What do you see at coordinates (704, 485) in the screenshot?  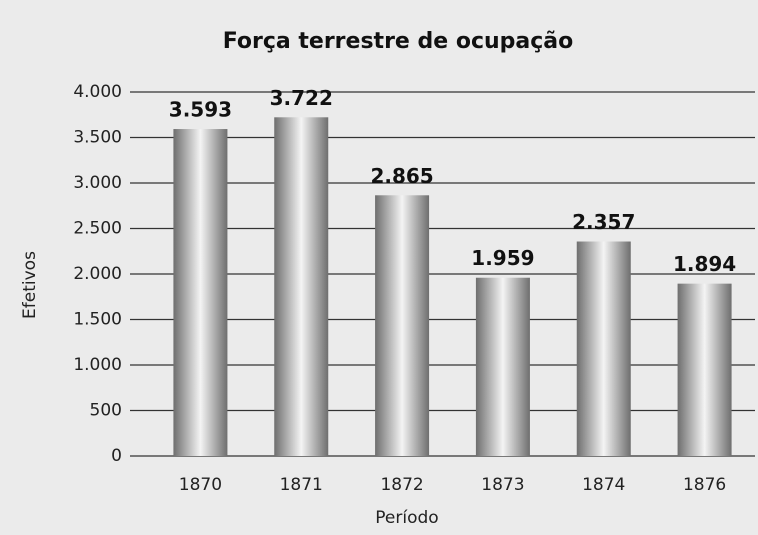 I see `x-tick-label: 1876` at bounding box center [704, 485].